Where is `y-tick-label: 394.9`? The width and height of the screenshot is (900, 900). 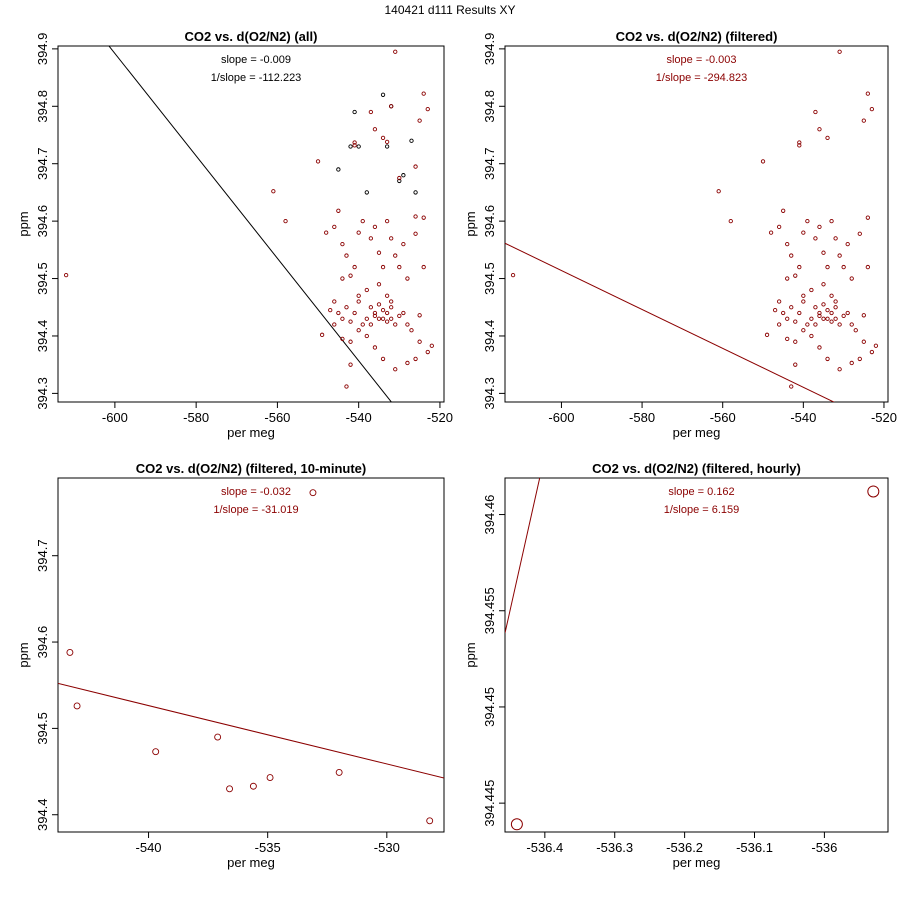 y-tick-label: 394.9 is located at coordinates (489, 49).